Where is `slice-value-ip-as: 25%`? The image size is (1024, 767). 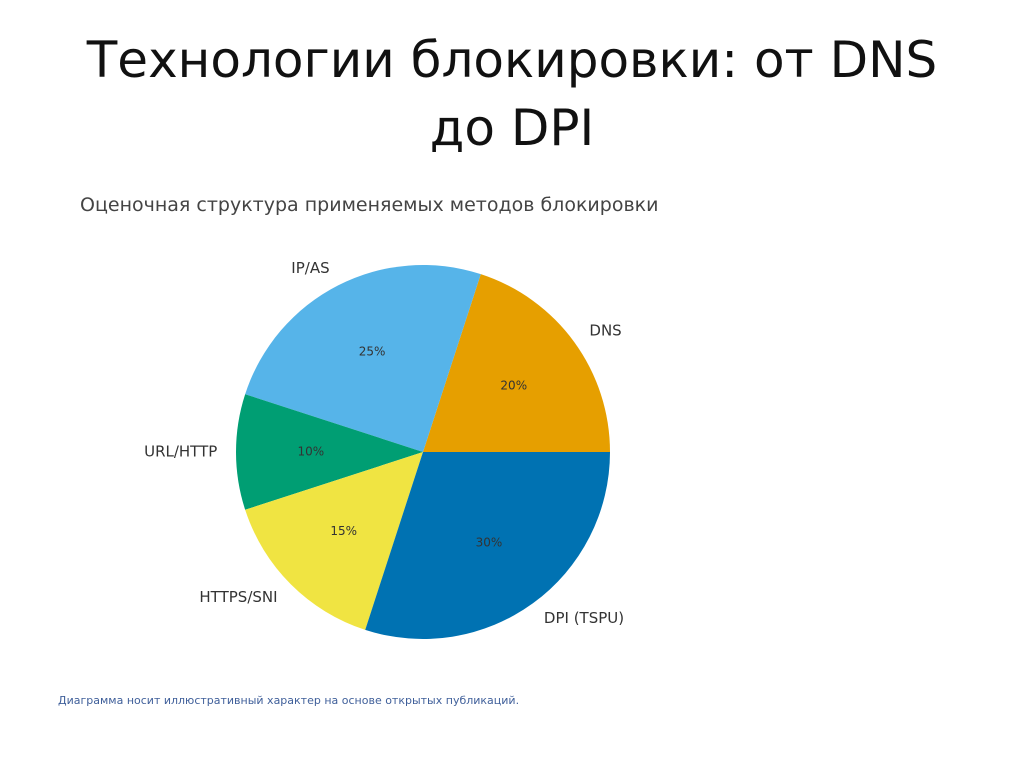 slice-value-ip-as: 25% is located at coordinates (372, 352).